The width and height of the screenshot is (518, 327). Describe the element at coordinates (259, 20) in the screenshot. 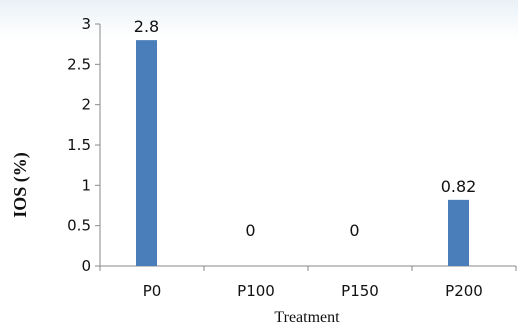

I see `background-decoration` at that location.